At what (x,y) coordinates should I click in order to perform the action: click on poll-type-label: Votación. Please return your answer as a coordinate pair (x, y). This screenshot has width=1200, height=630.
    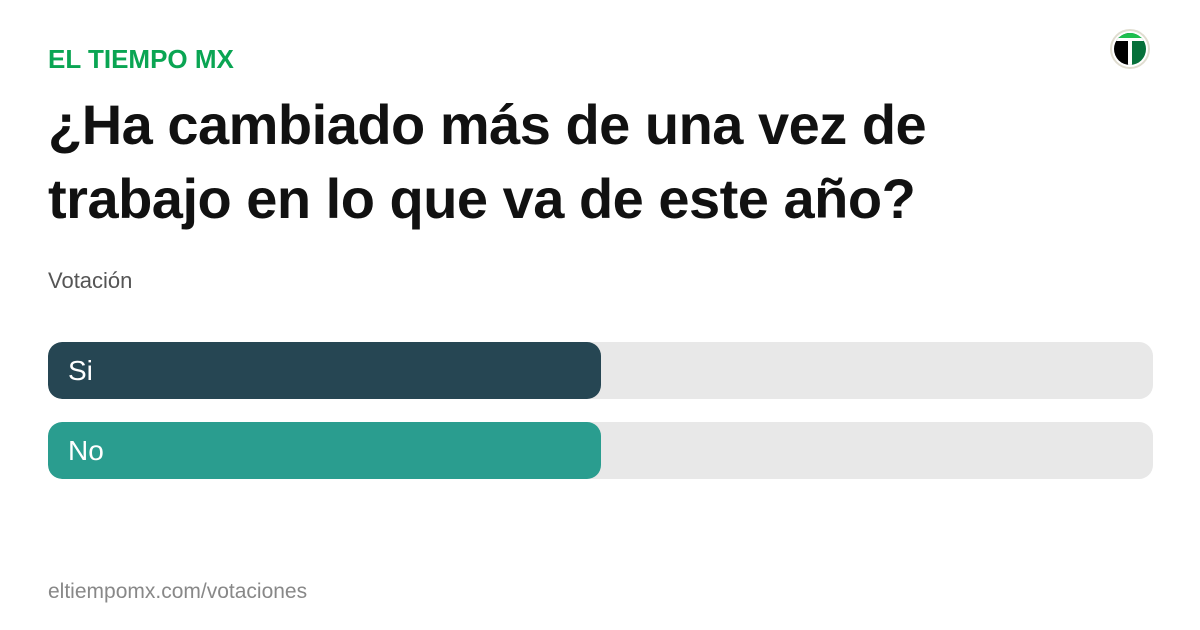
    Looking at the image, I should click on (90, 280).